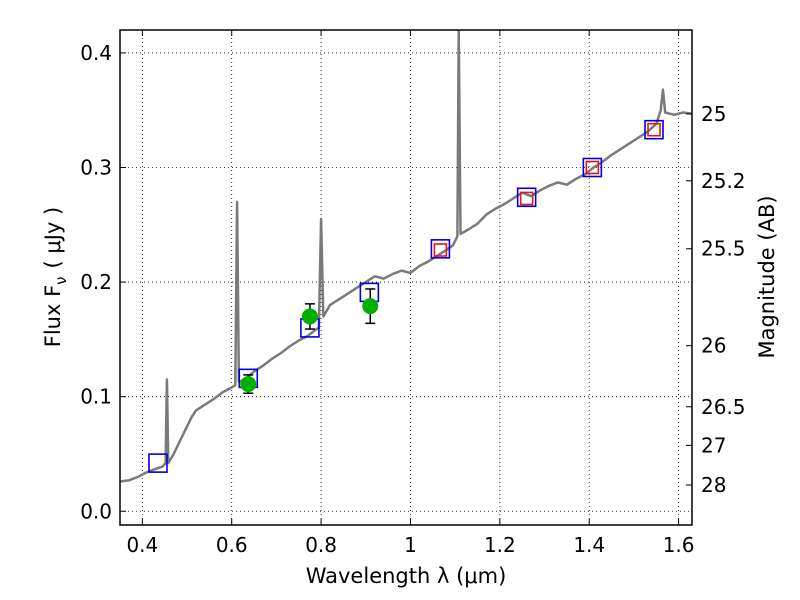 The width and height of the screenshot is (800, 600). Describe the element at coordinates (500, 545) in the screenshot. I see `x-tick-label: 1.2` at that location.